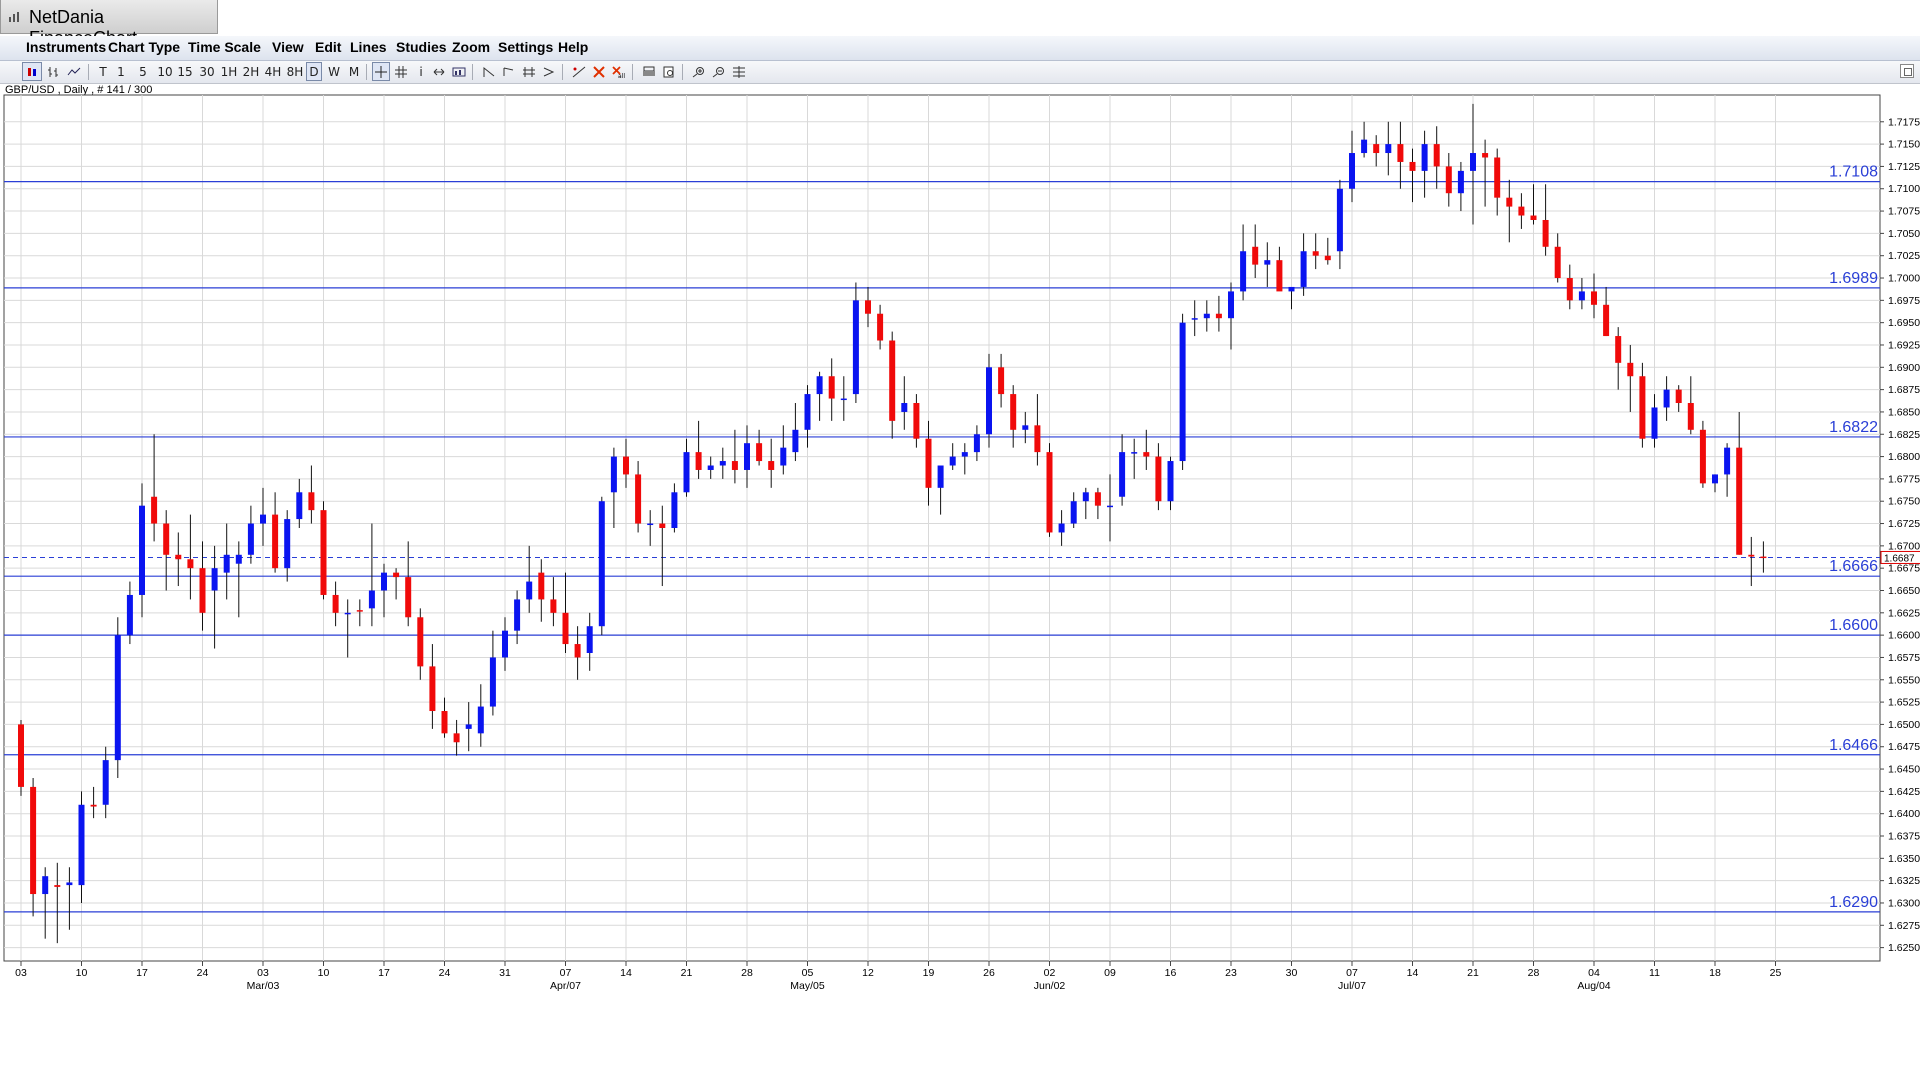 This screenshot has height=1080, width=1920. What do you see at coordinates (509, 71) in the screenshot?
I see `ray-tool-icon` at bounding box center [509, 71].